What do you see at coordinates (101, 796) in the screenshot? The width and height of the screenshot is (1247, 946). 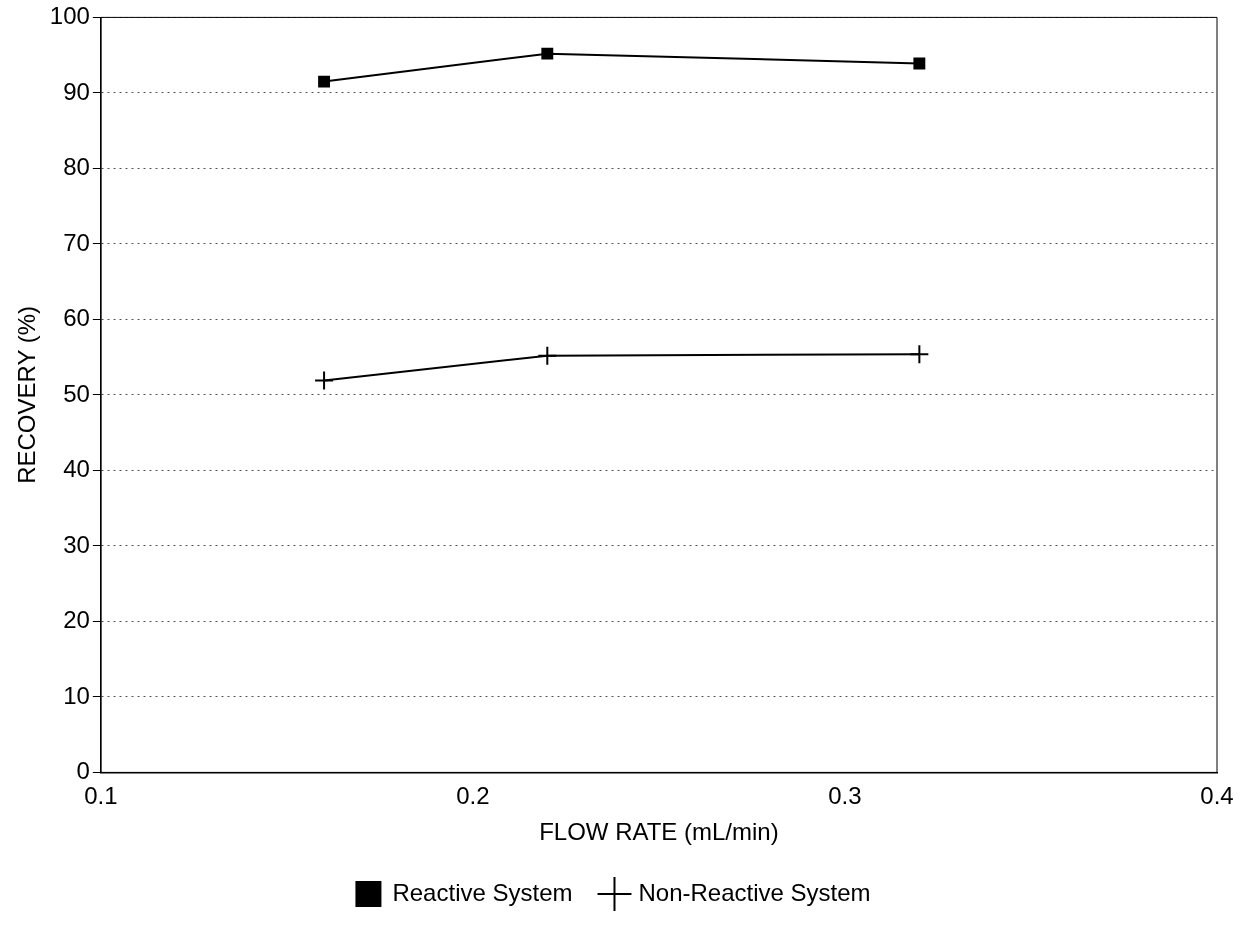 I see `x-tick-label: 0.1` at bounding box center [101, 796].